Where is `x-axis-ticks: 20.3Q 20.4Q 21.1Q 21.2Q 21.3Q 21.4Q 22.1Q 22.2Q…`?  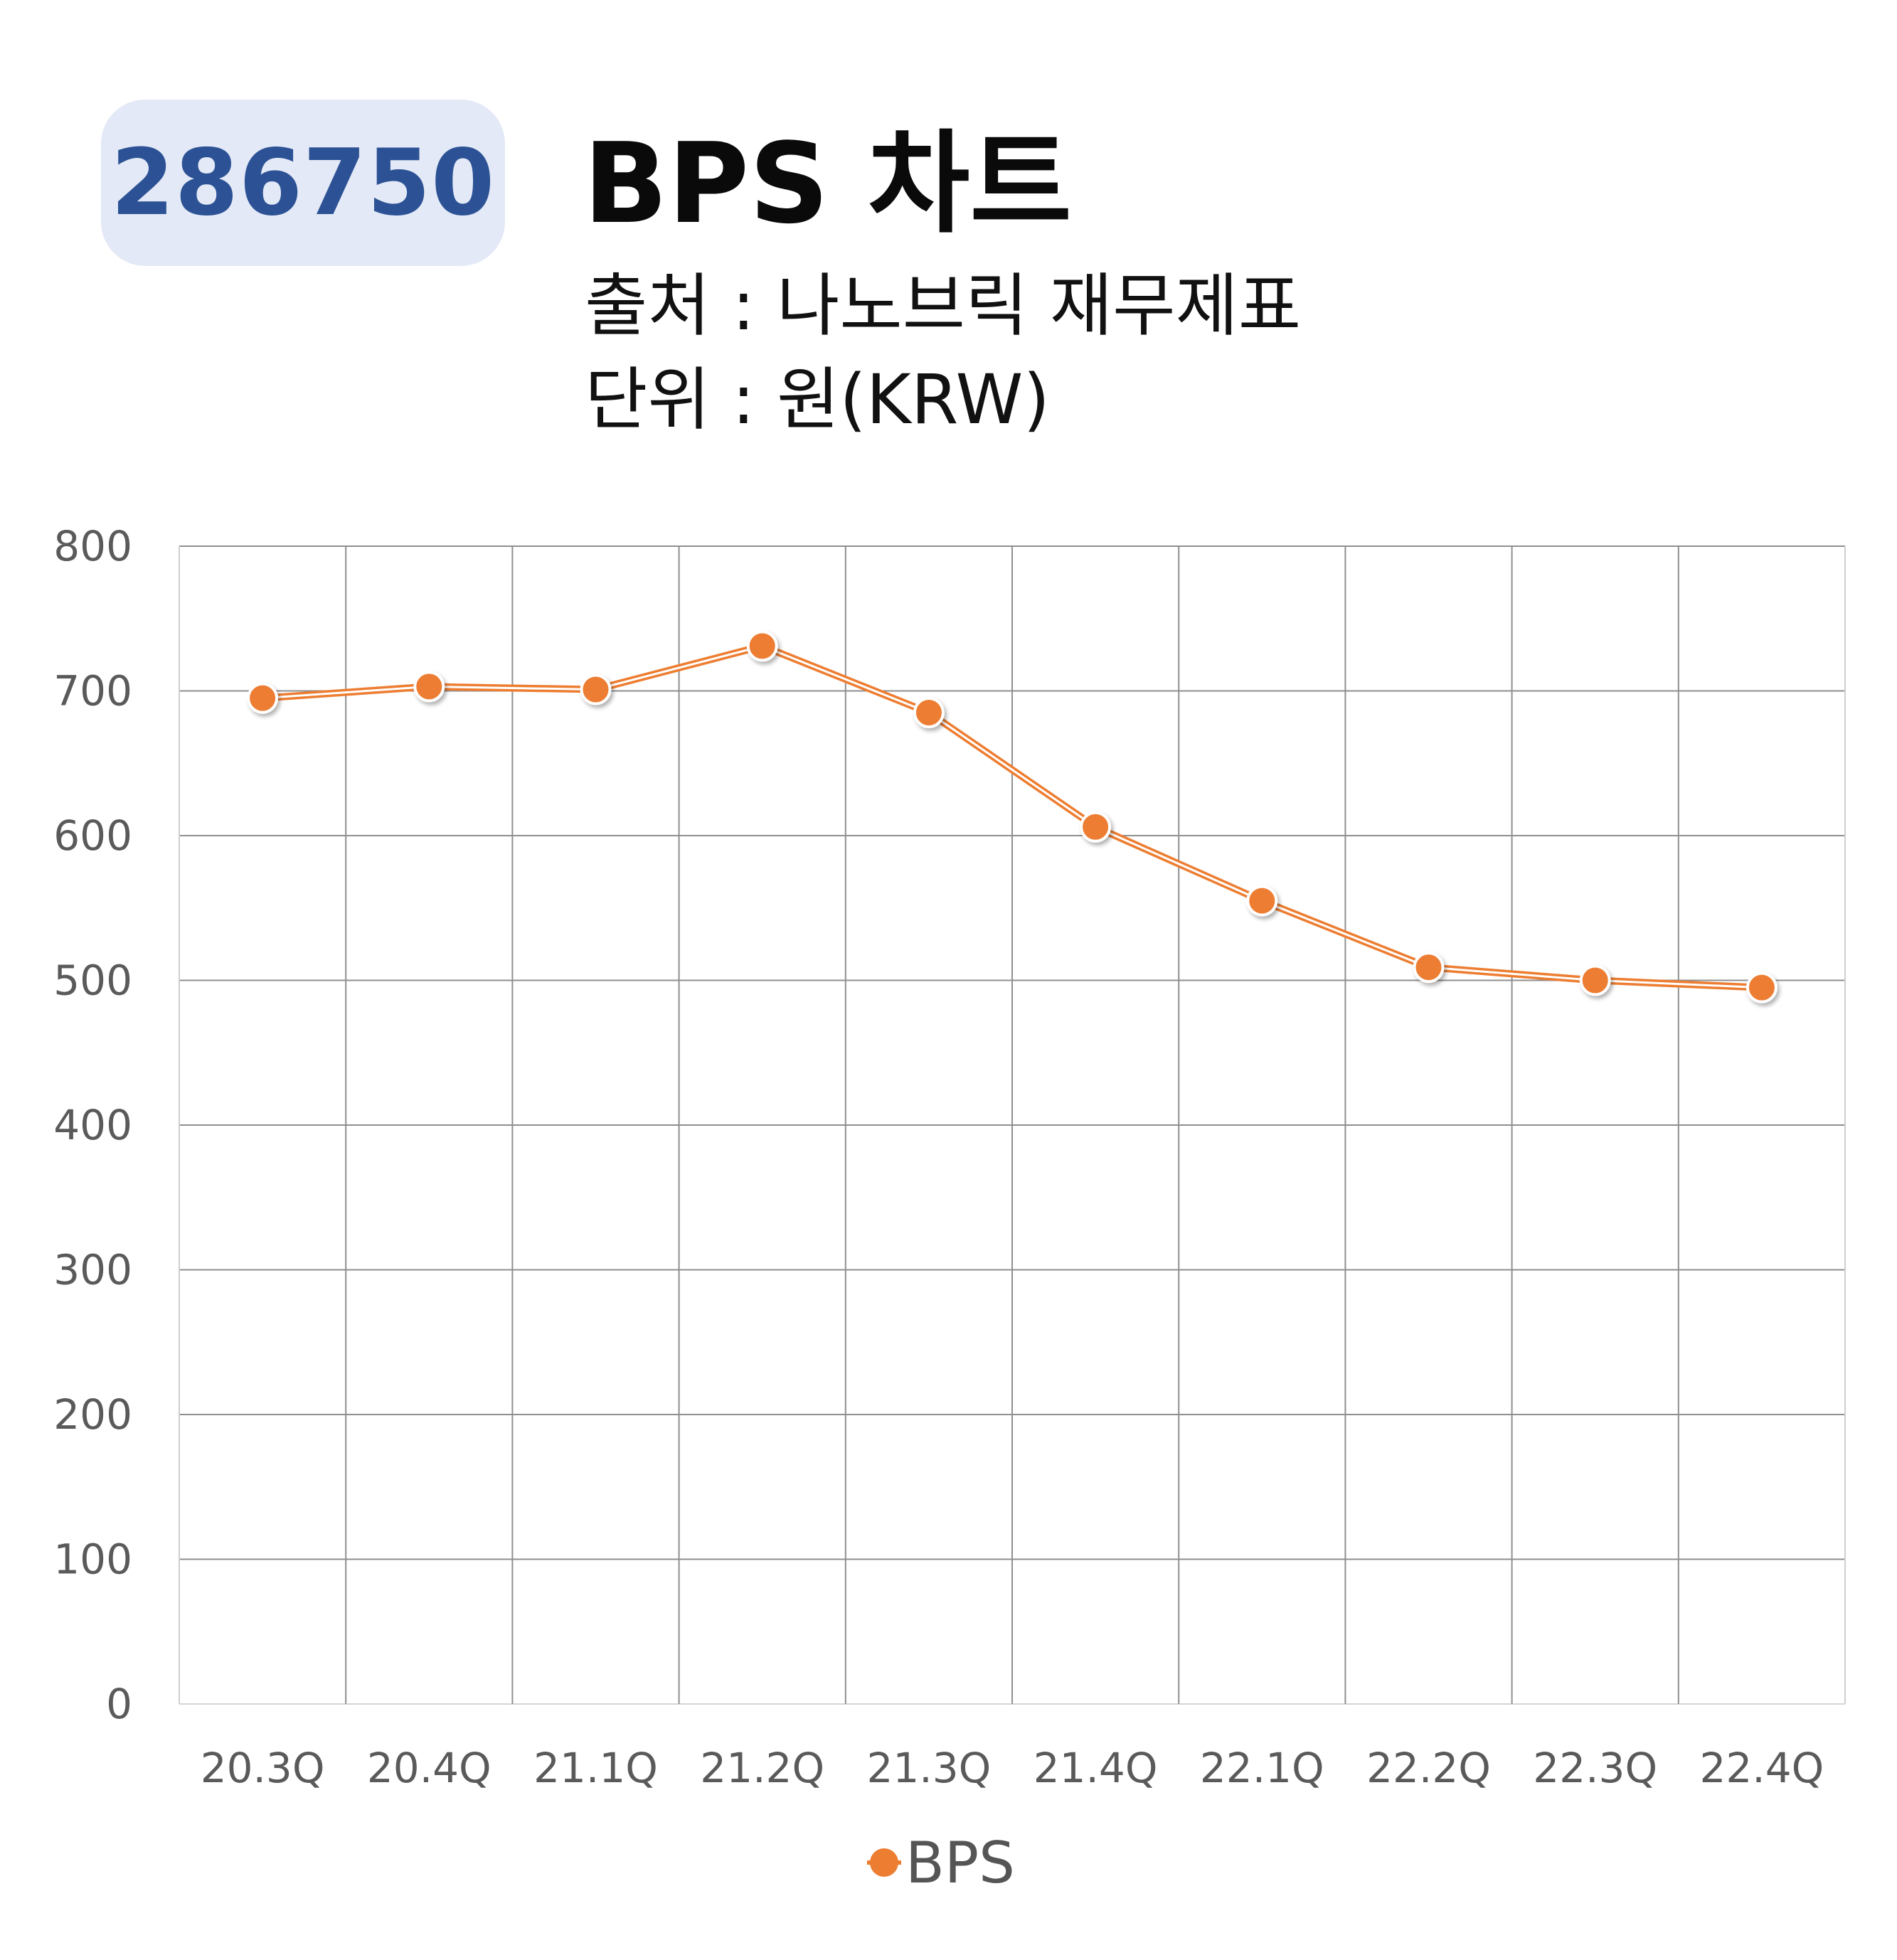
x-axis-ticks: 20.3Q 20.4Q 21.1Q 21.2Q 21.3Q 21.4Q 22.1Q 22.2Q… is located at coordinates (1013, 1768).